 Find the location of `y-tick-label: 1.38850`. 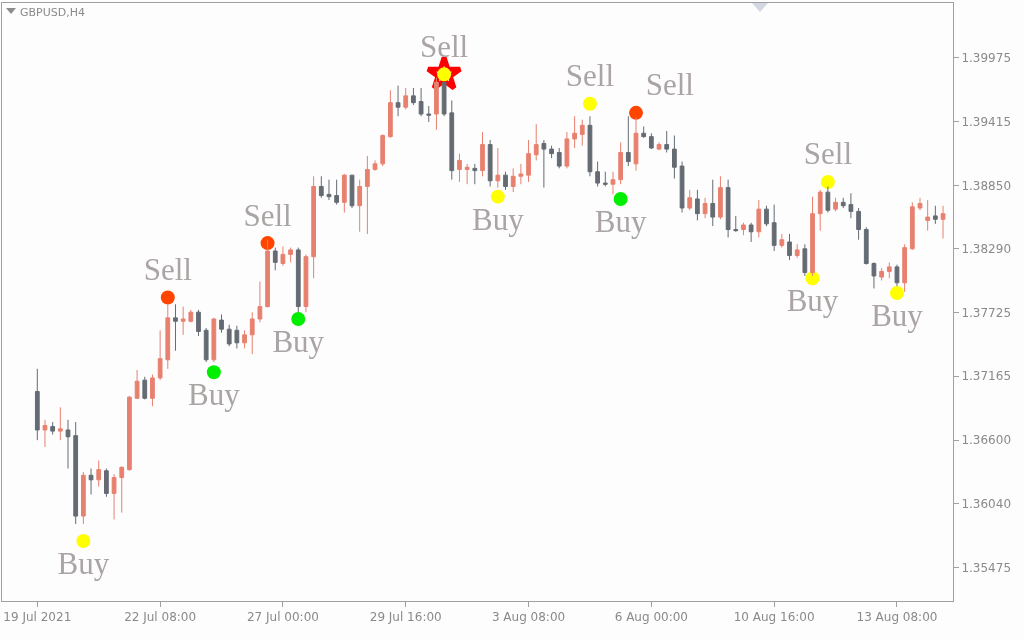

y-tick-label: 1.38850 is located at coordinates (986, 185).